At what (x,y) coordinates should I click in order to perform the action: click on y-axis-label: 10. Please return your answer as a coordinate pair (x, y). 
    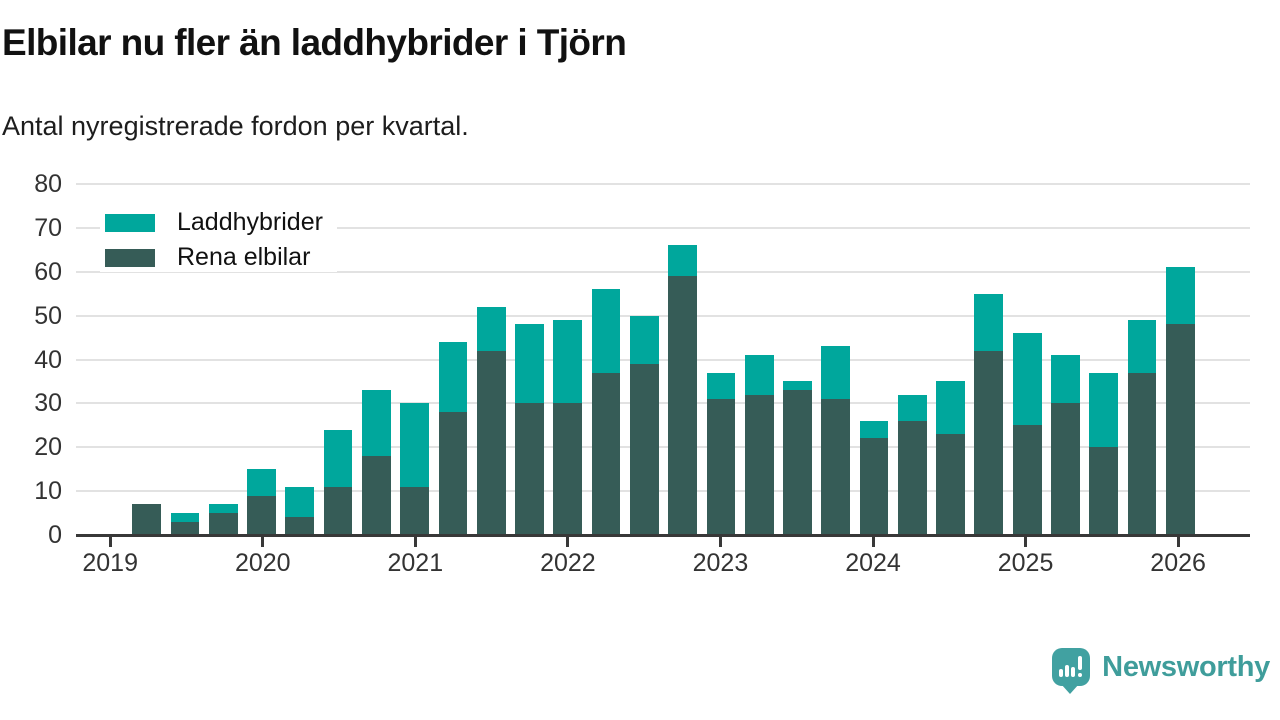
    Looking at the image, I should click on (48, 491).